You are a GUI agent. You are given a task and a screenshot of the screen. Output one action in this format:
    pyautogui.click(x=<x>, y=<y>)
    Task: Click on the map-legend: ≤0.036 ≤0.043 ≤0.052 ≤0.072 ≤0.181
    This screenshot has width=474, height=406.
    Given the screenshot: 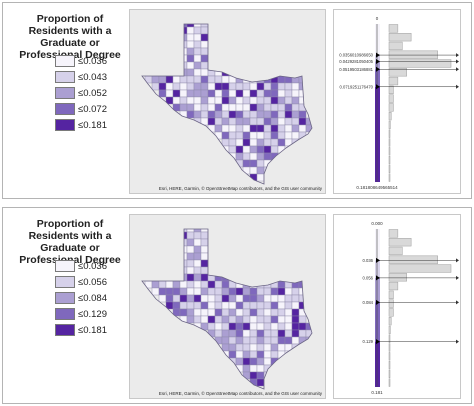 What is the action you would take?
    pyautogui.click(x=81, y=93)
    